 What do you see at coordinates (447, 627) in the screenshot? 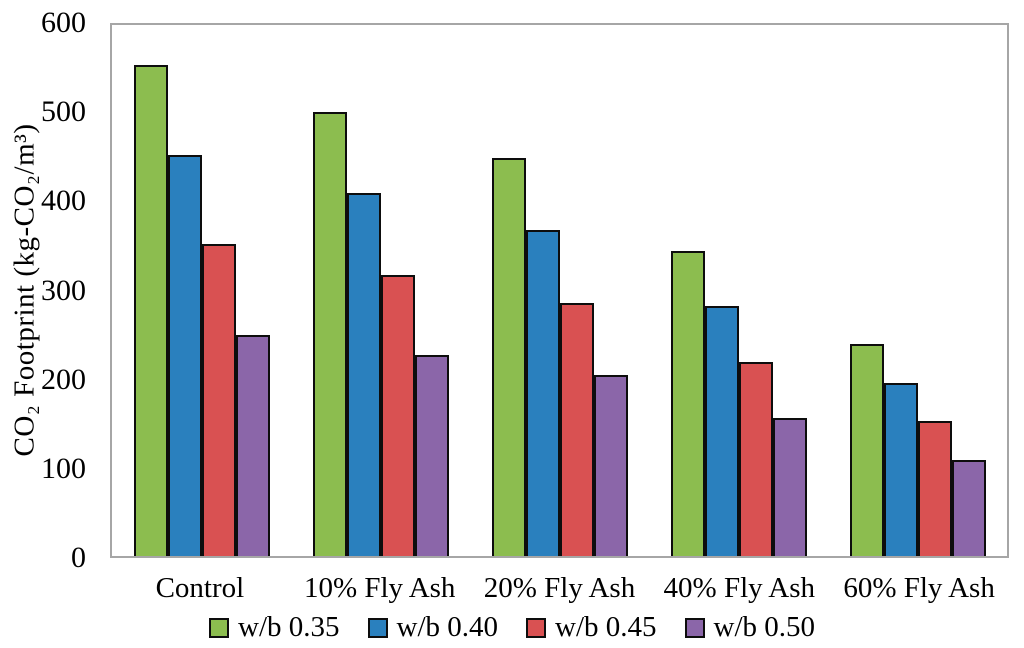
I see `legend-label: w/b 0.40` at bounding box center [447, 627].